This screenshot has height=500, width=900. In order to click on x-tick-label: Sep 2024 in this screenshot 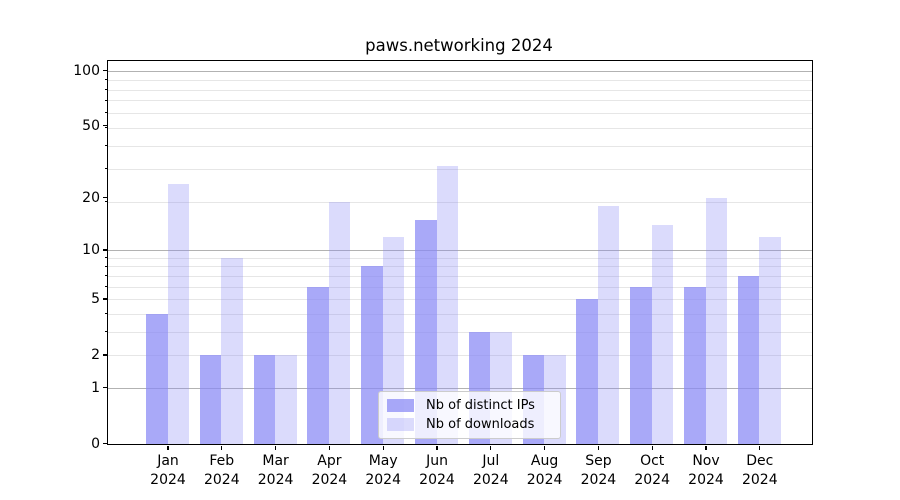, I will do `click(598, 471)`.